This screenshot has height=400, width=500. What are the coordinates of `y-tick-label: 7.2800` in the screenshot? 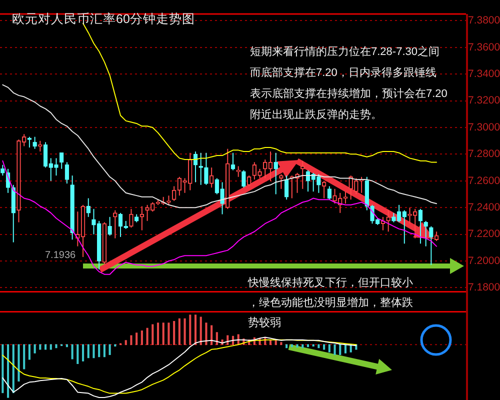 It's located at (484, 154).